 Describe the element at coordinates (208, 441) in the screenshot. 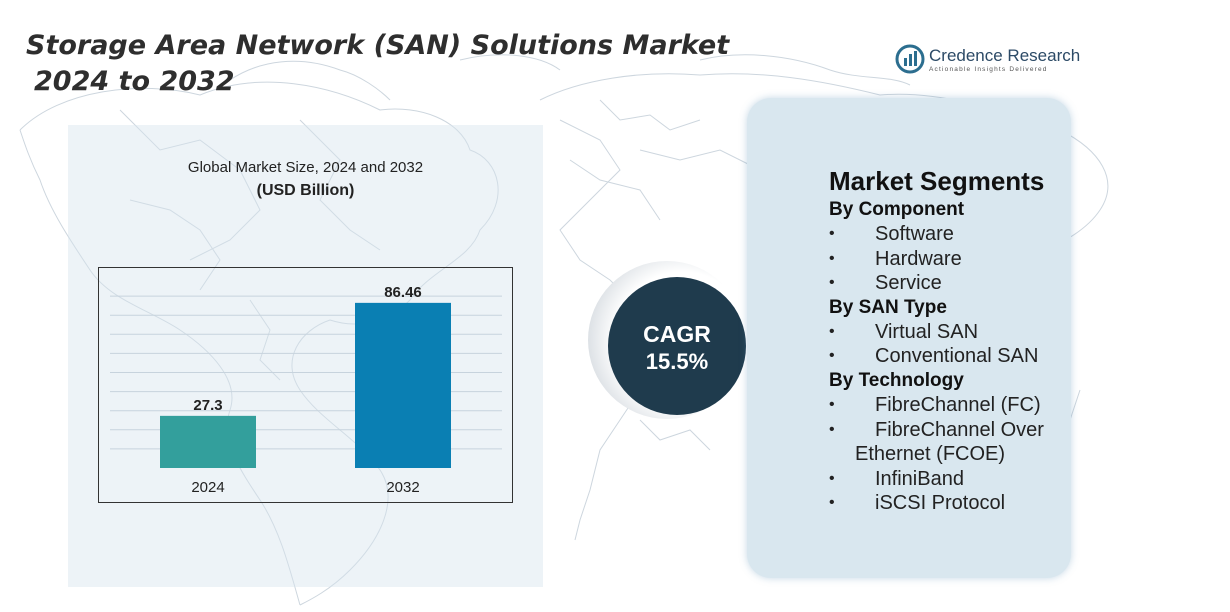

I see `bar-2024` at that location.